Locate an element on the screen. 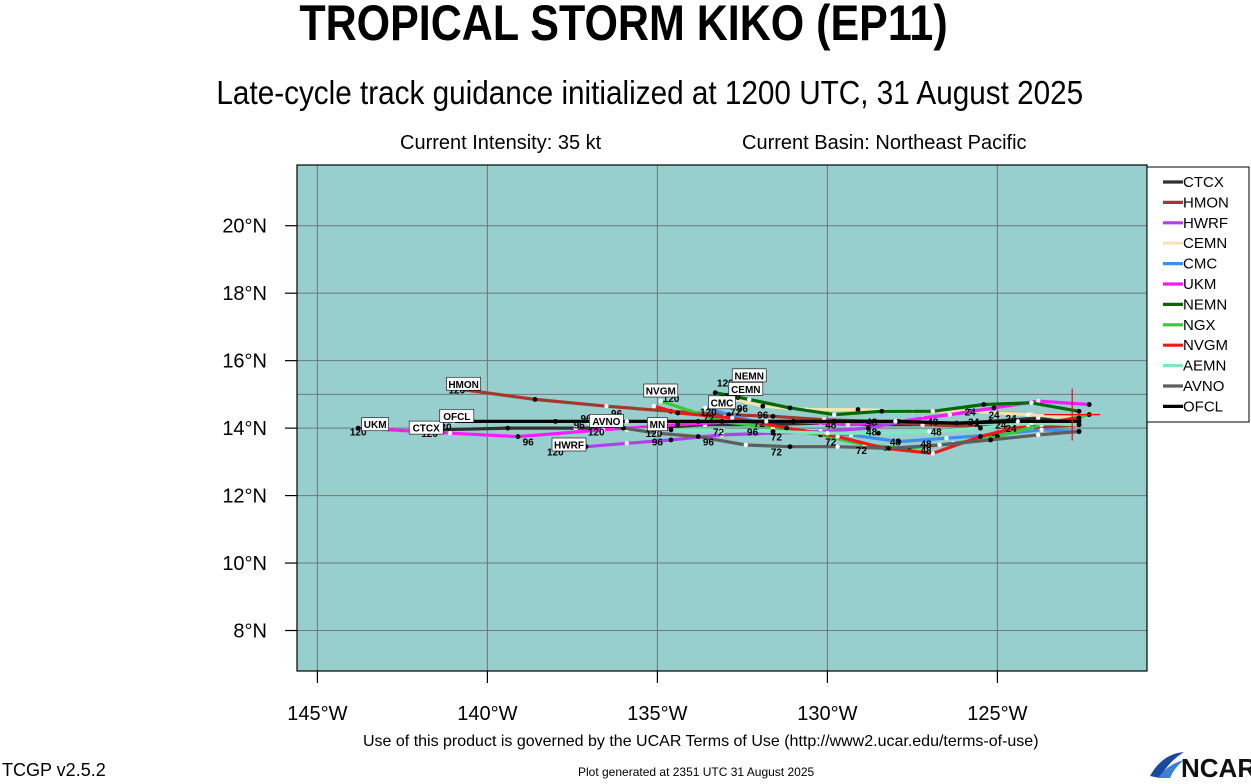 The image size is (1251, 784). y-tick-label: 10°N is located at coordinates (244, 564).